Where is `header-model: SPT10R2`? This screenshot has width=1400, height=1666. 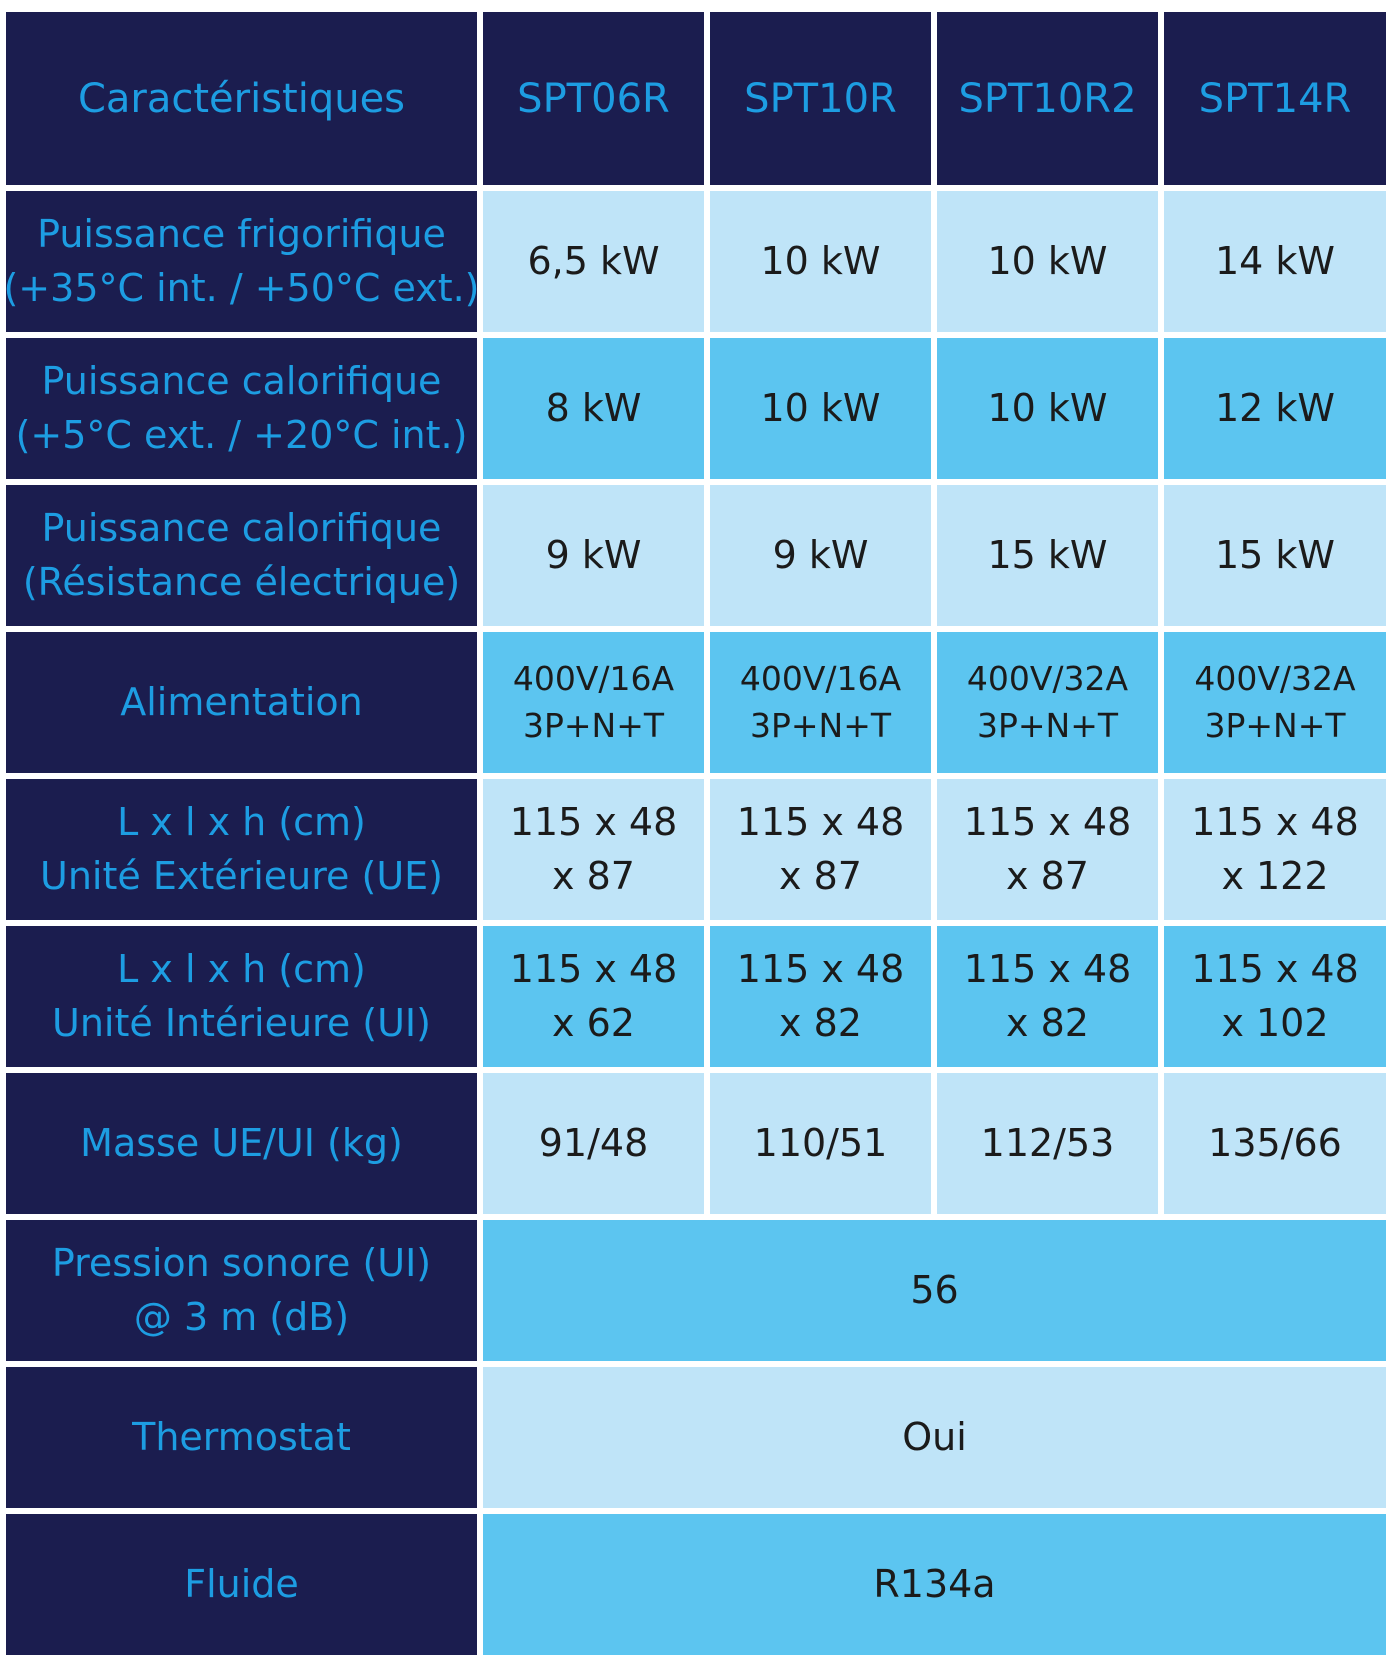
header-model: SPT10R2 is located at coordinates (1047, 98).